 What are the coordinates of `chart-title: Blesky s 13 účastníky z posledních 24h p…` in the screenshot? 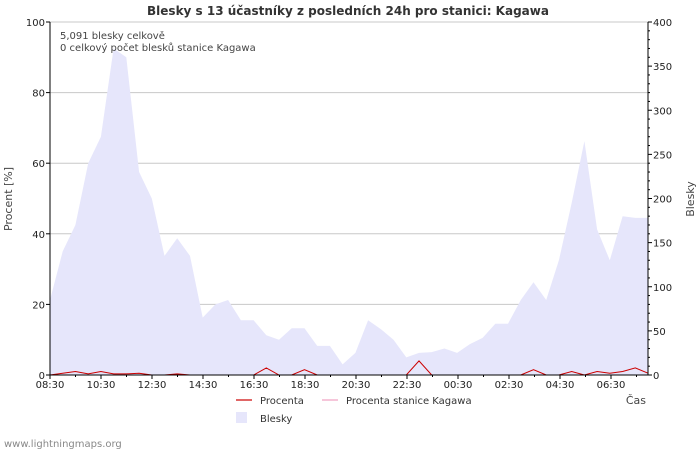 It's located at (348, 11).